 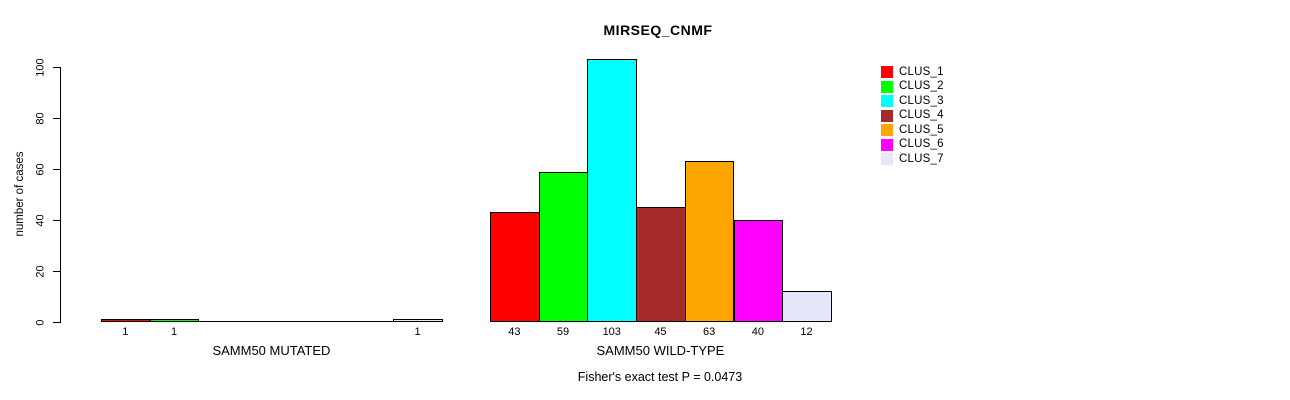 I want to click on legend-label: CLUS_4, so click(x=921, y=115).